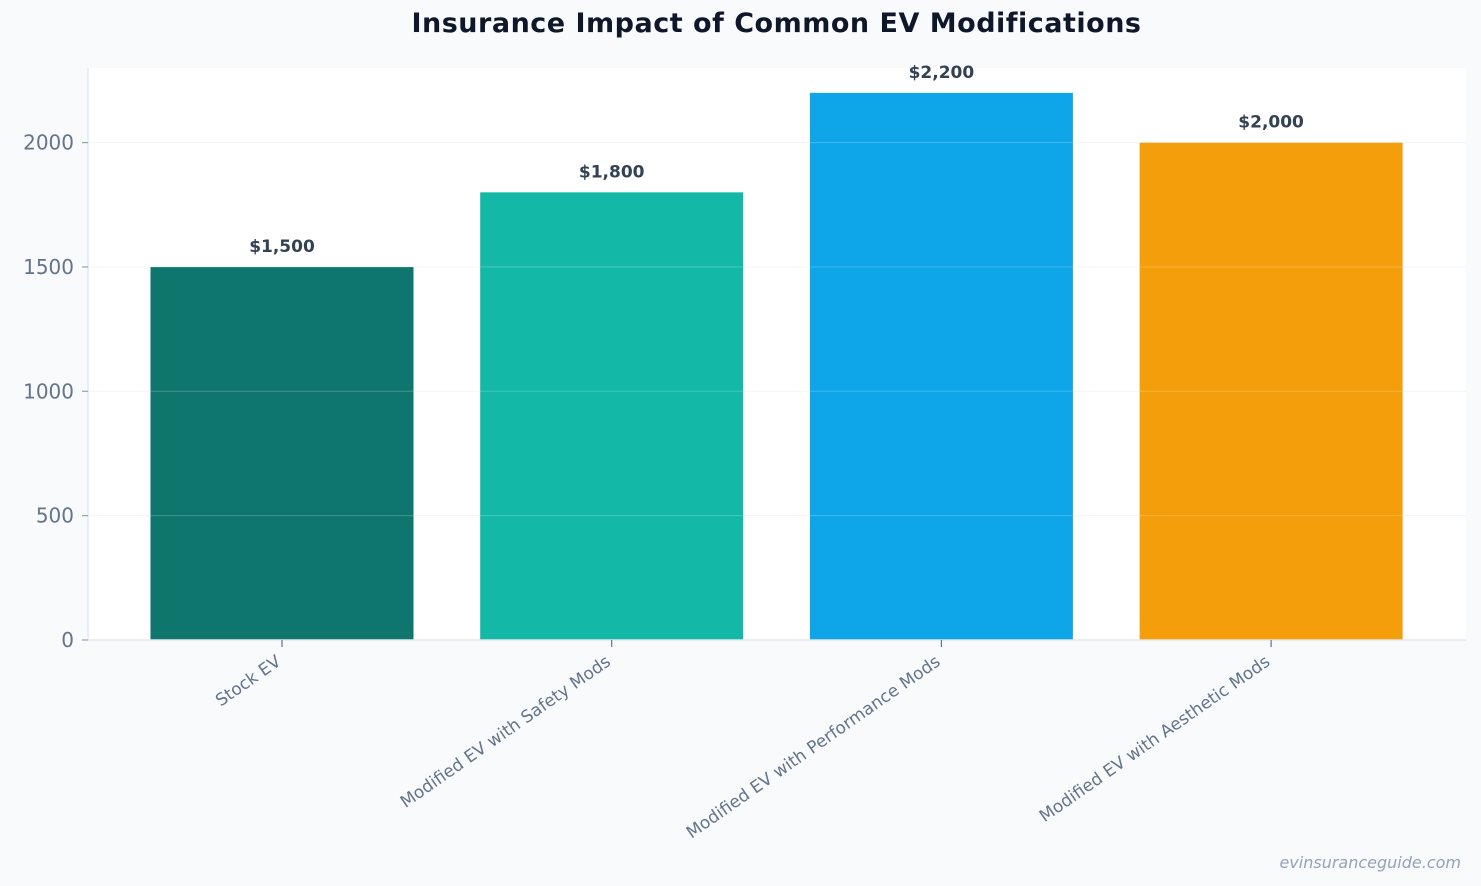 This screenshot has width=1481, height=886. I want to click on y-tick-label: 0, so click(67, 640).